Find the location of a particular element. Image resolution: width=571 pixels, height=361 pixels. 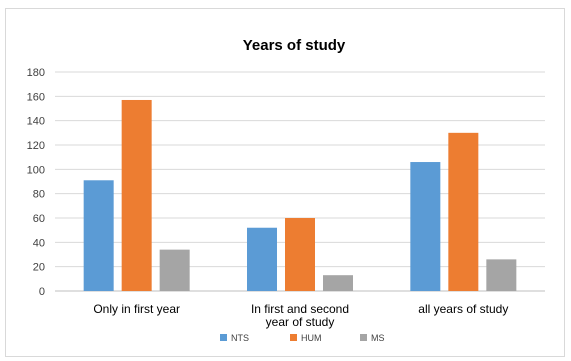

legend-label-ms: MS is located at coordinates (378, 338).